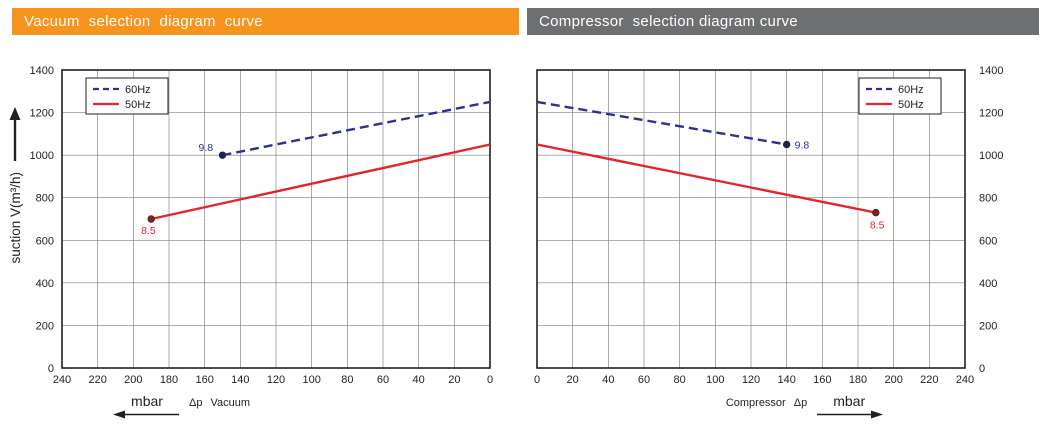 This screenshot has width=1047, height=435. I want to click on y-axis-title: suction V(m³/h), so click(15, 218).